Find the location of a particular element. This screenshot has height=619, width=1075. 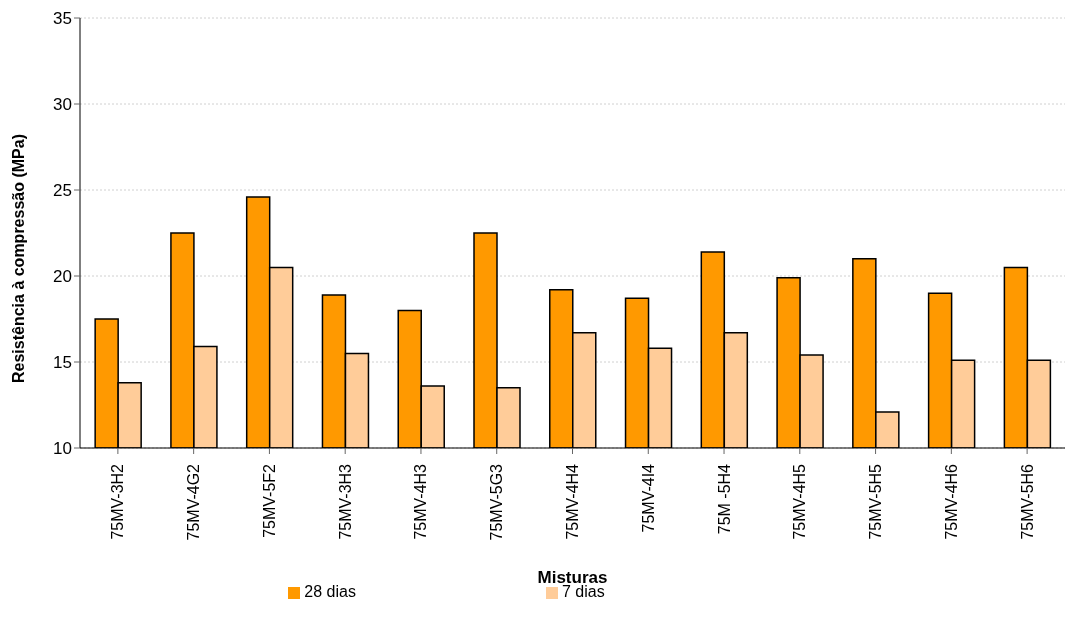

y-tick-label: 20 is located at coordinates (62, 277).